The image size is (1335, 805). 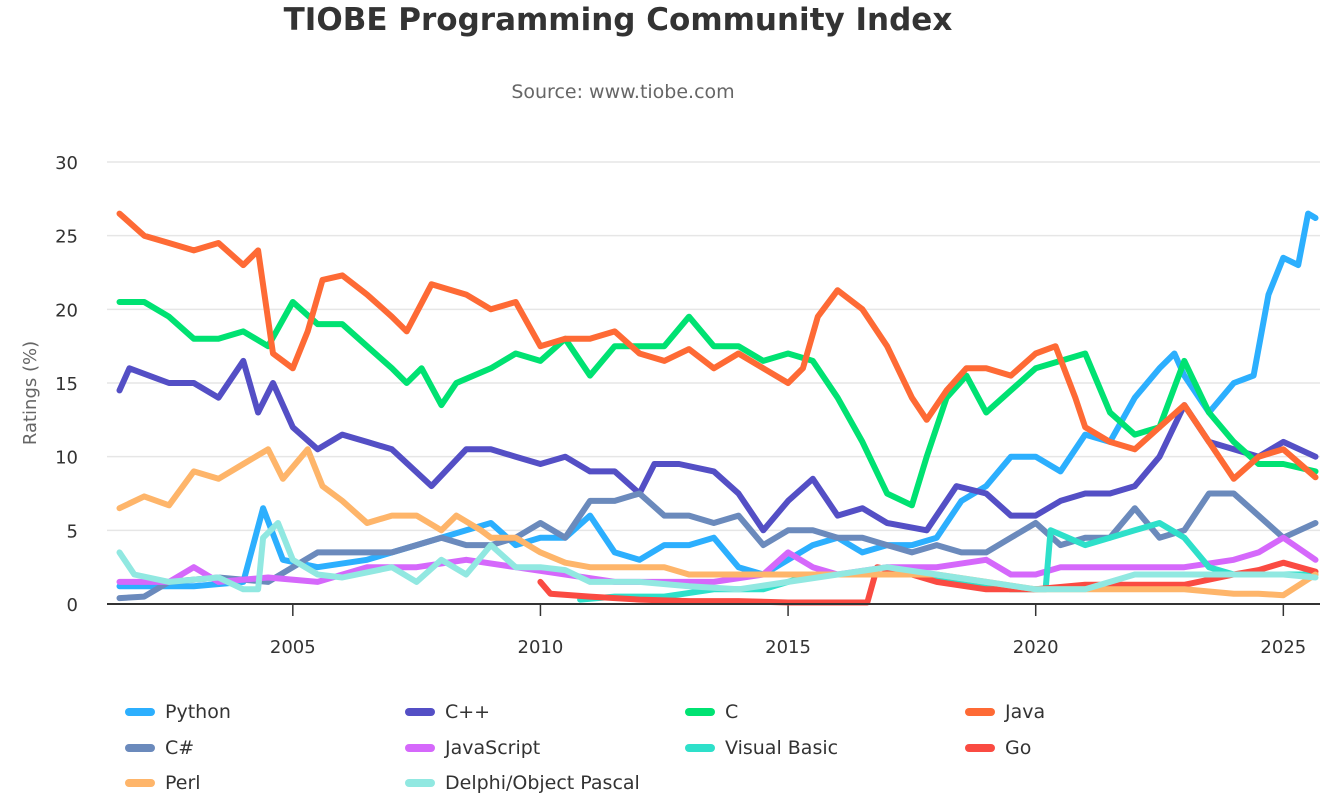 I want to click on legend-item-c: C, so click(x=711, y=712).